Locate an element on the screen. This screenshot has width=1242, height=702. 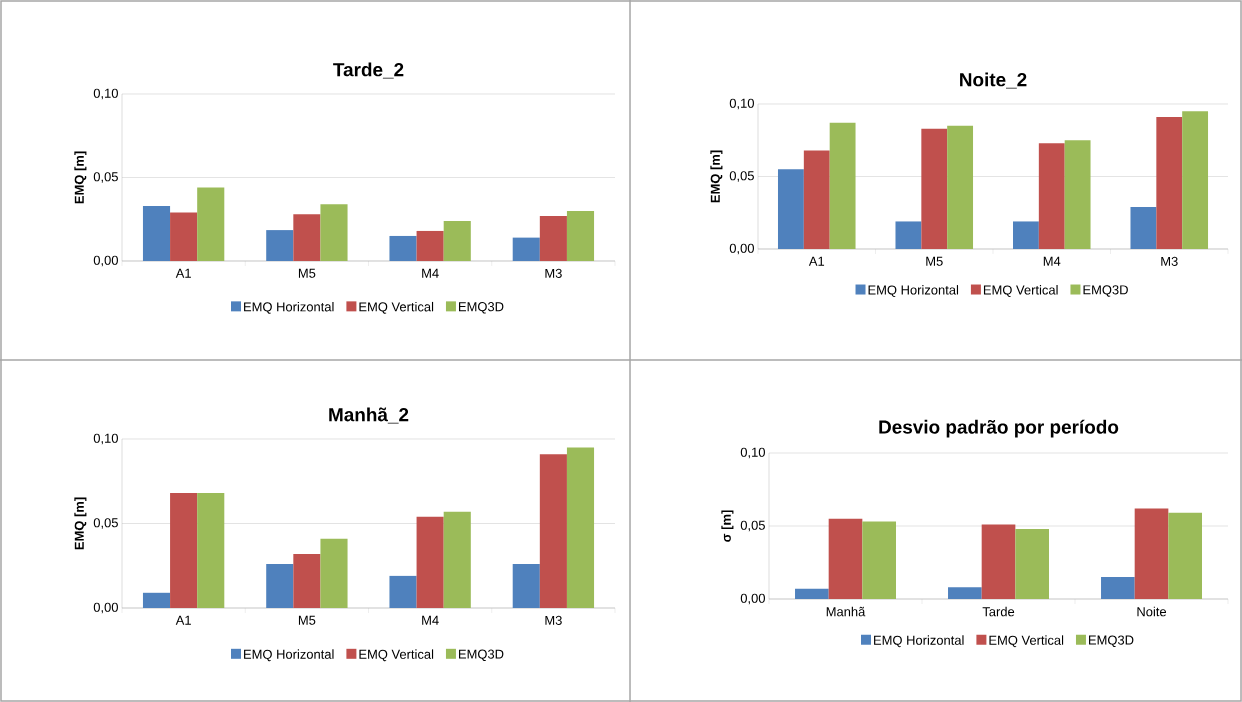
x-tick-label: Tarde is located at coordinates (998, 611).